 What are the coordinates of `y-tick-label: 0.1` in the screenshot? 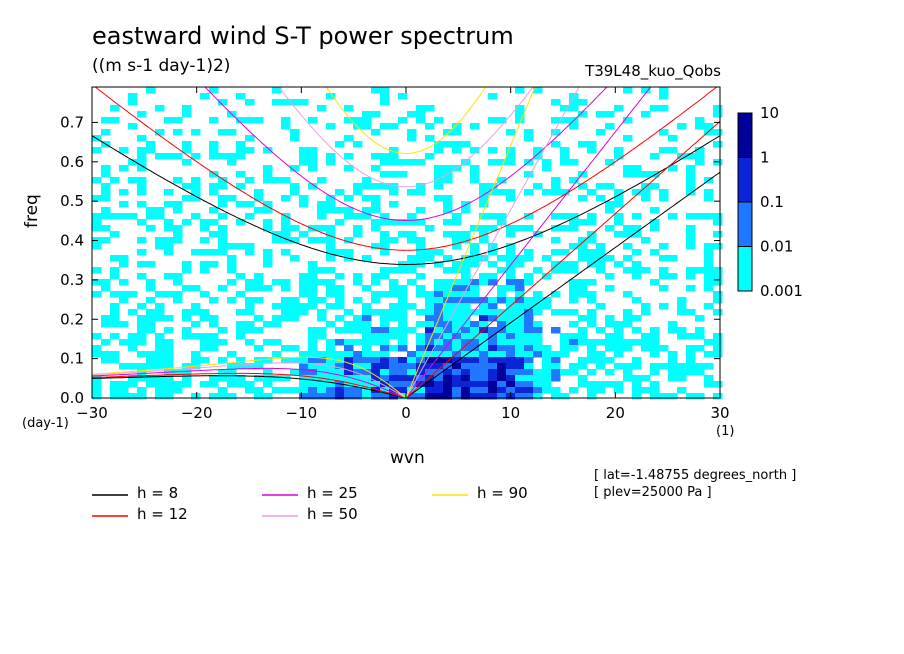 It's located at (72, 359).